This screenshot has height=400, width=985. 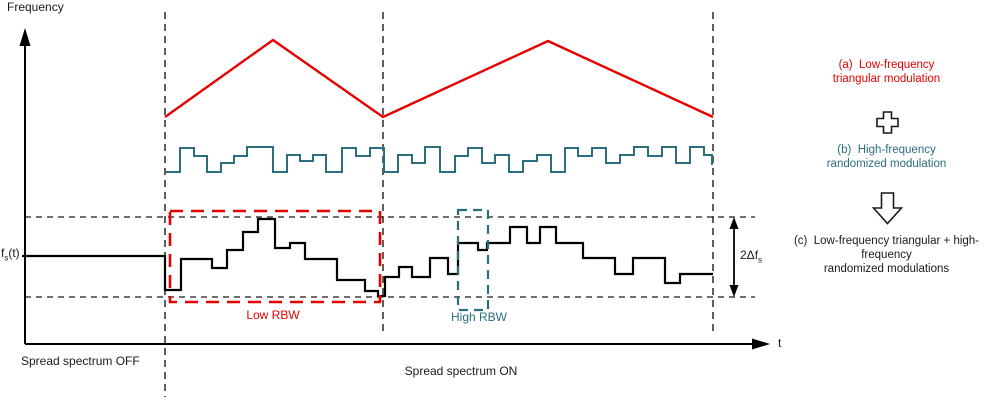 What do you see at coordinates (25, 37) in the screenshot?
I see `y-axis-arrowhead` at bounding box center [25, 37].